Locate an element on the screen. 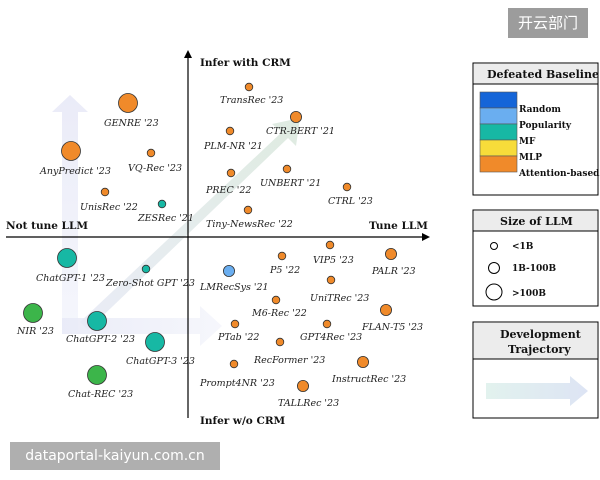 This screenshot has width=600, height=480. model-label: VIP5 '23 is located at coordinates (333, 260).